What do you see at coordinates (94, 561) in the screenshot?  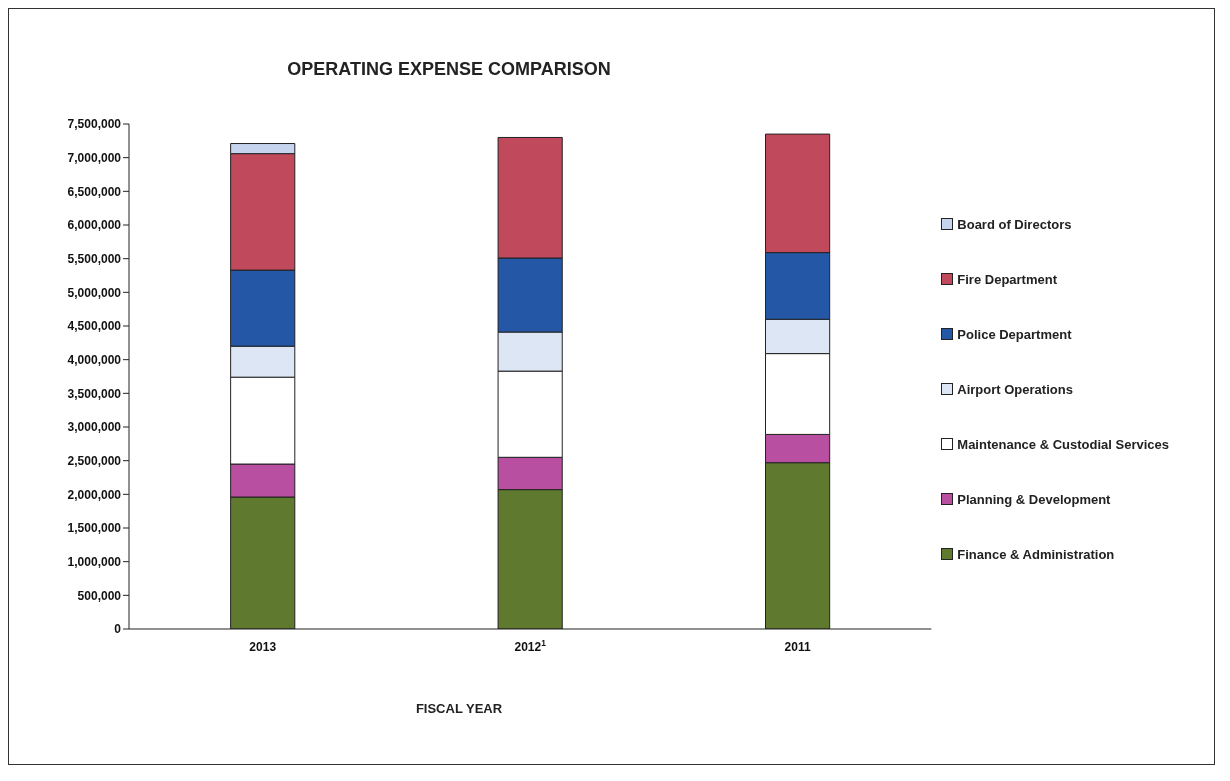 I see `y-tick-label: 1,000,000` at bounding box center [94, 561].